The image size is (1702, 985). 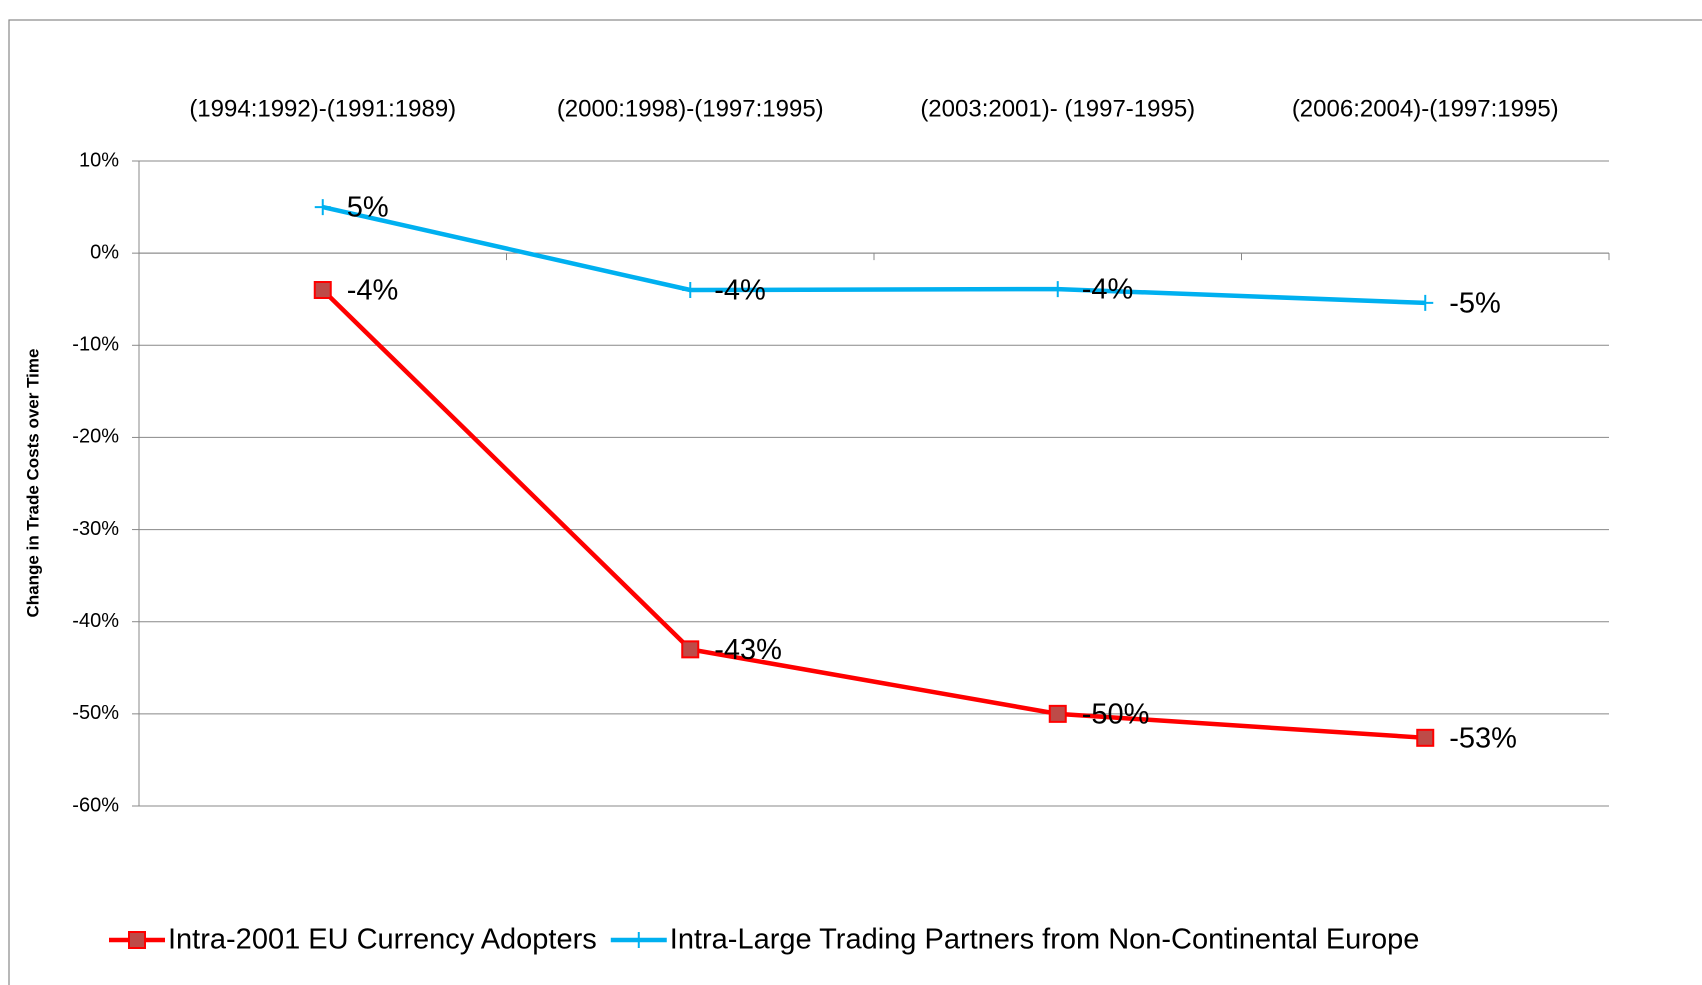 What do you see at coordinates (1475, 304) in the screenshot?
I see `data-label: -5%` at bounding box center [1475, 304].